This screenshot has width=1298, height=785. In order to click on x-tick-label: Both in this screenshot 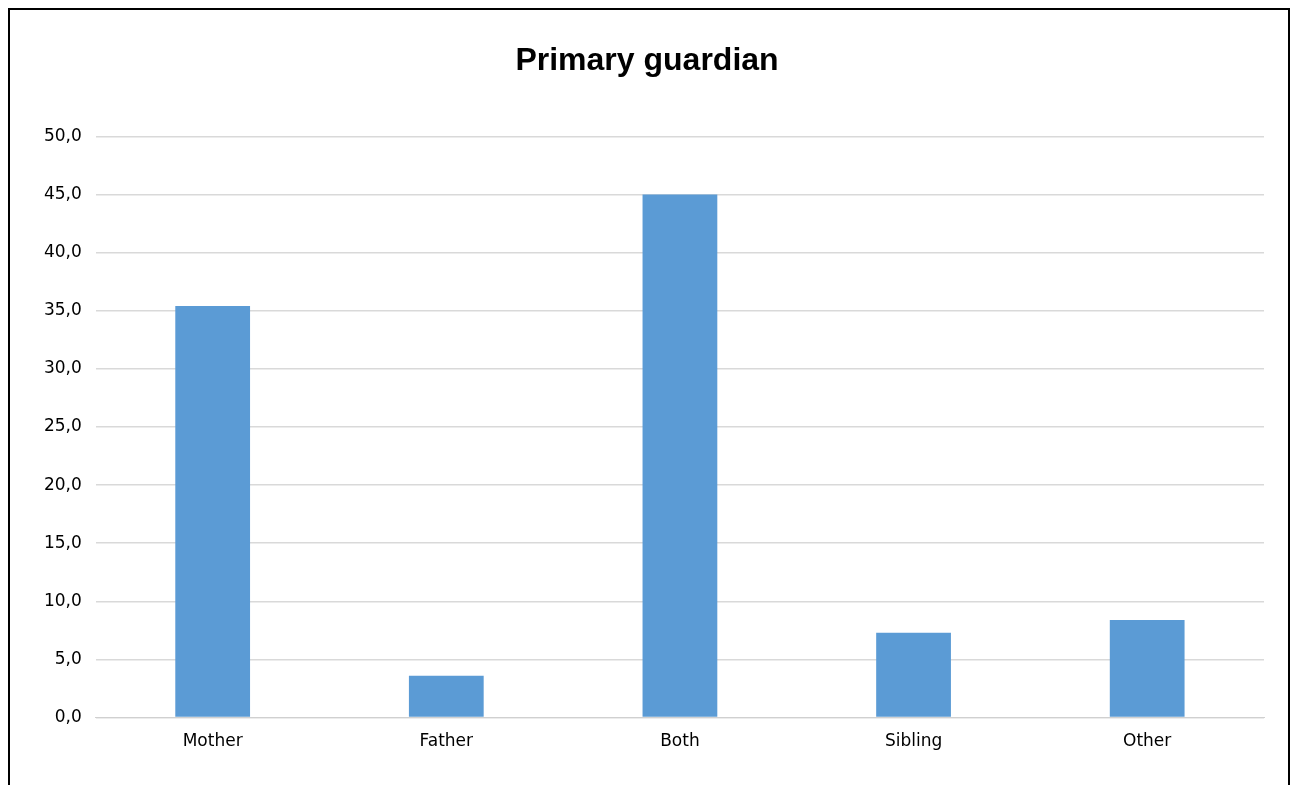, I will do `click(680, 740)`.